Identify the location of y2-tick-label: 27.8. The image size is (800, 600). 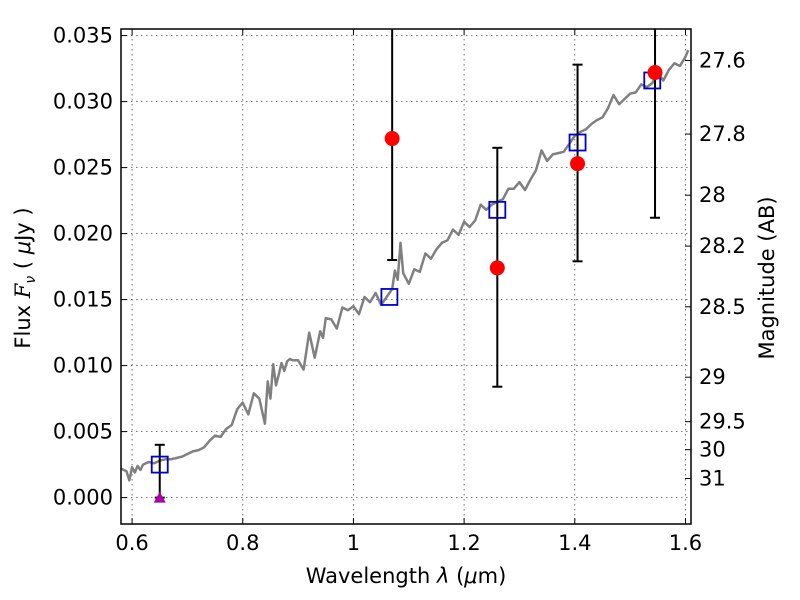
(722, 134).